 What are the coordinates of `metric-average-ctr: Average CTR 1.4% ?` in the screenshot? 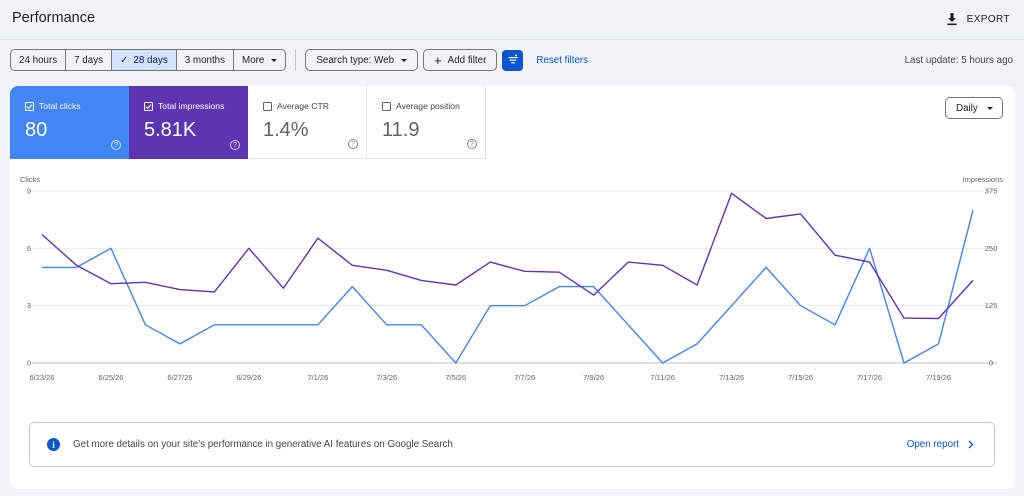 It's located at (307, 122).